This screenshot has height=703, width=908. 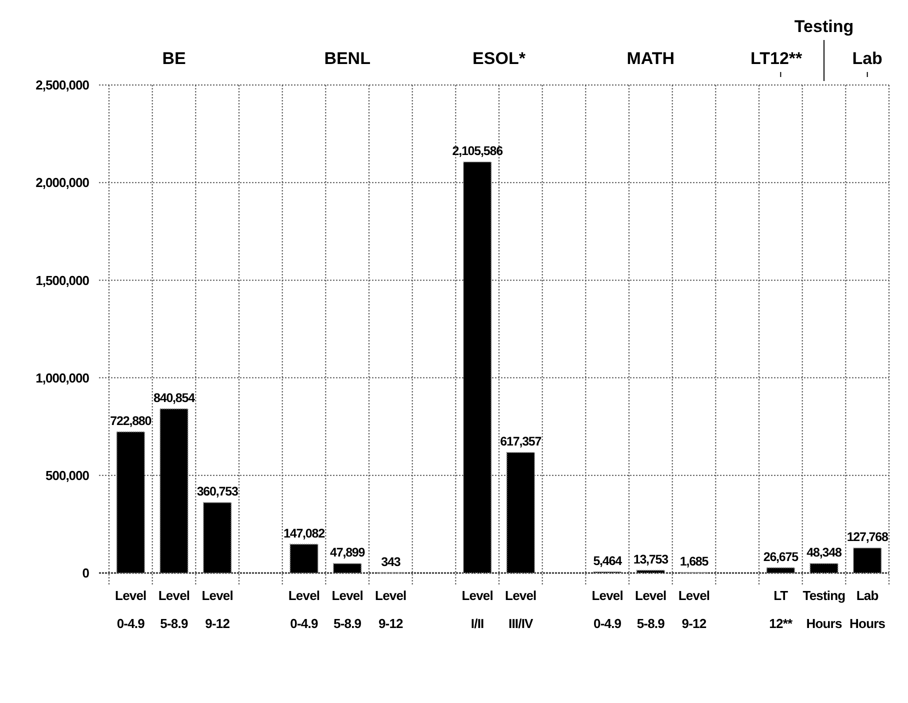 What do you see at coordinates (348, 553) in the screenshot?
I see `data-label: 47,899` at bounding box center [348, 553].